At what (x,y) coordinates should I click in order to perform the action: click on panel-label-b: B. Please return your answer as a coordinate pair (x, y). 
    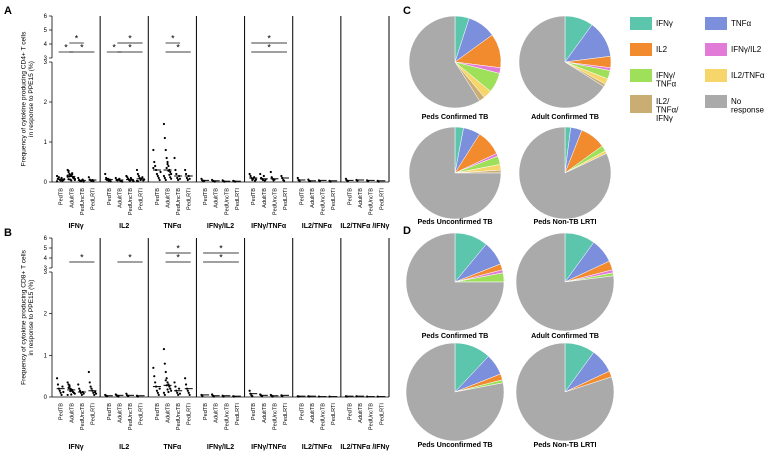
    Looking at the image, I should click on (8, 233).